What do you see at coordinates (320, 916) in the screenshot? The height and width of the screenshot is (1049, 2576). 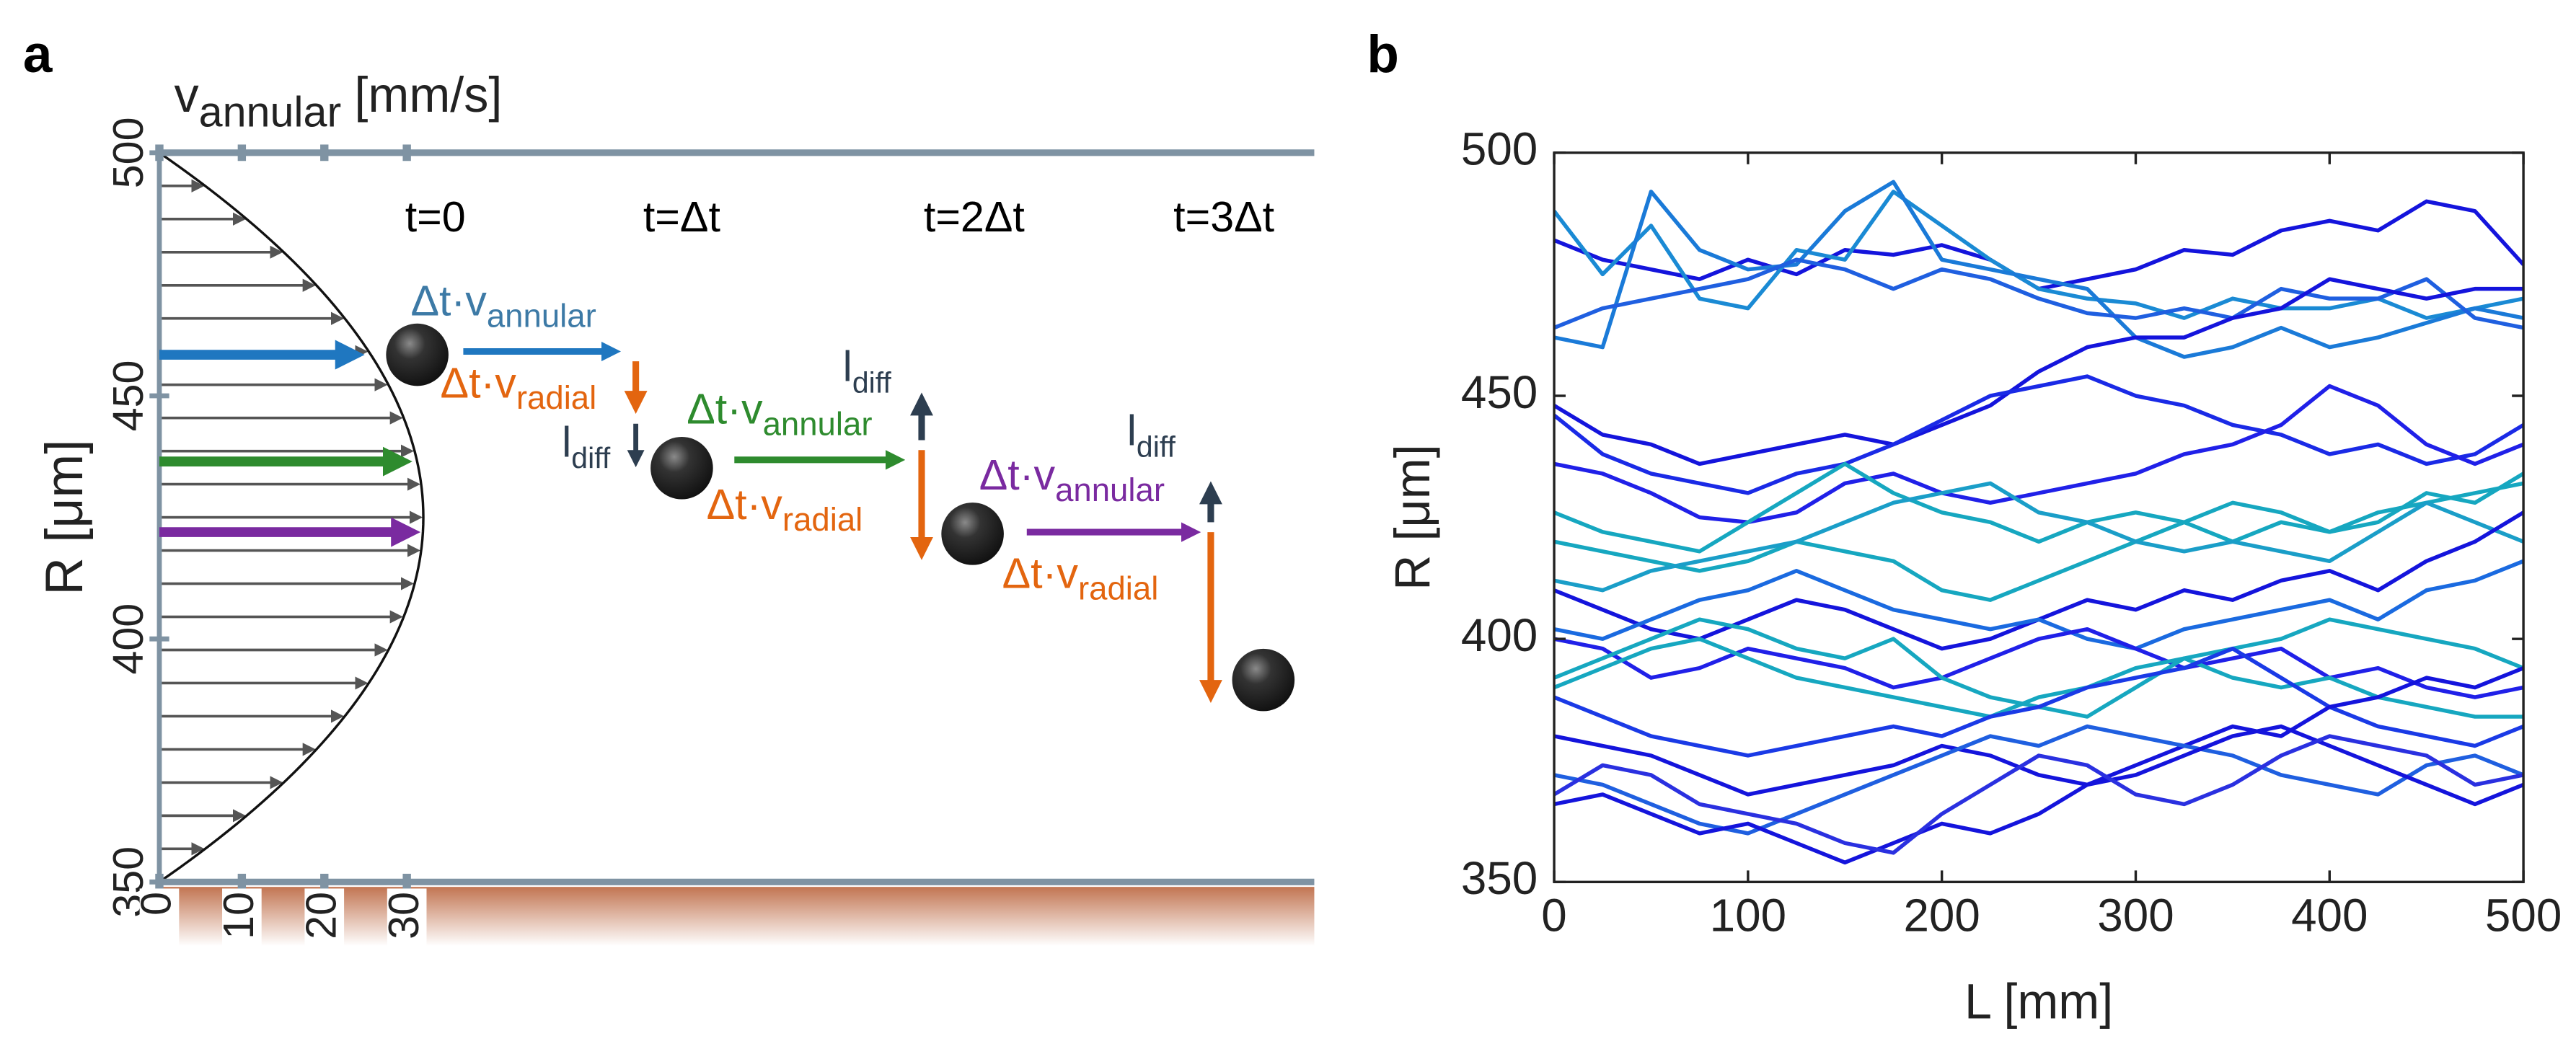 I see `x-tick-label: 20` at bounding box center [320, 916].